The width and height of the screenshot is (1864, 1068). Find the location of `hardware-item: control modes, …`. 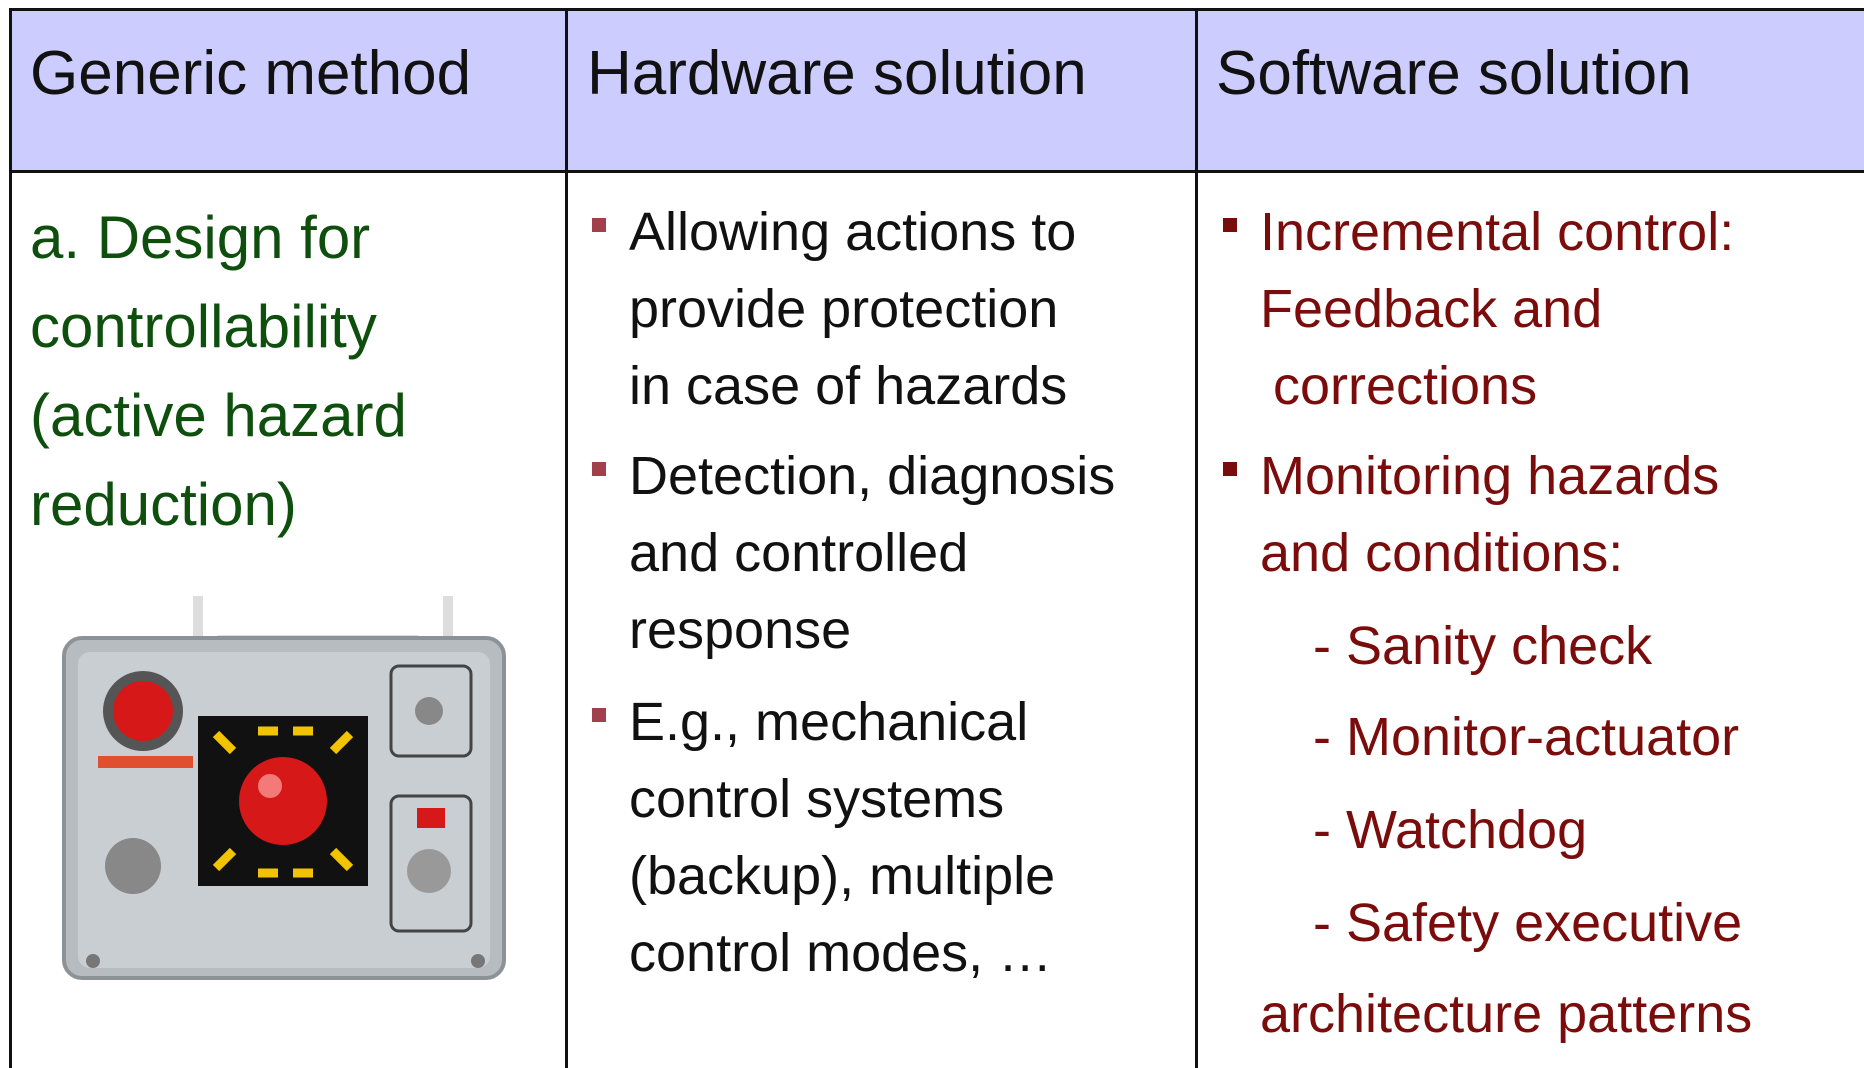

hardware-item: control modes, … is located at coordinates (841, 953).